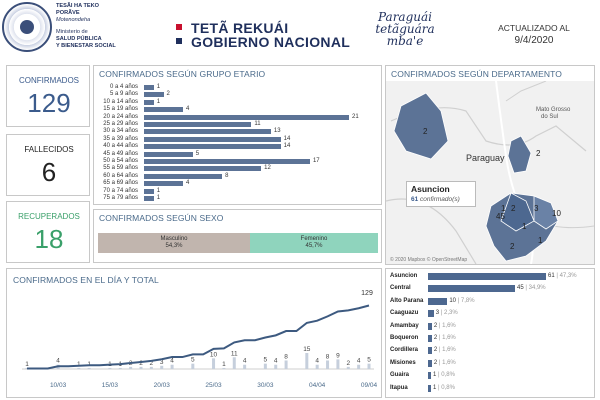 This screenshot has height=400, width=600. What do you see at coordinates (444, 362) in the screenshot?
I see `department-value: 2 | 1,6%` at bounding box center [444, 362].